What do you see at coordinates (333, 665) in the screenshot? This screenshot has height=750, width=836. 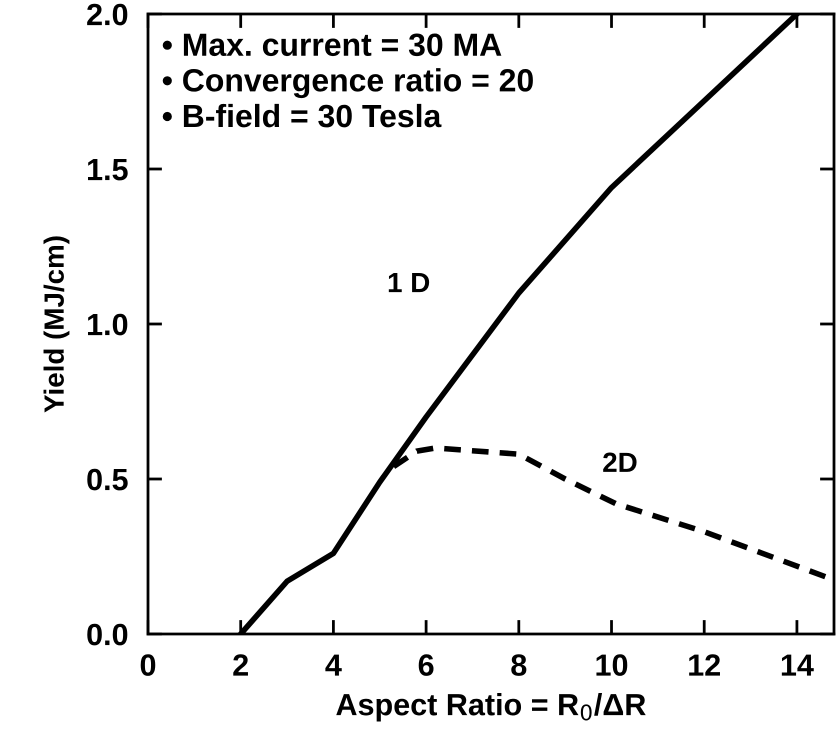 I see `x-tick-label: 4` at bounding box center [333, 665].